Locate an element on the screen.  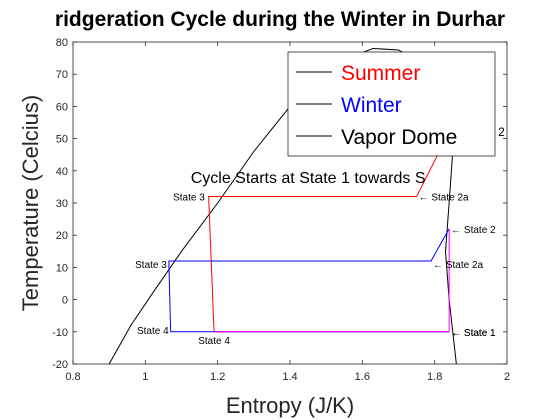
annotation-label: ← State 2 is located at coordinates (473, 230).